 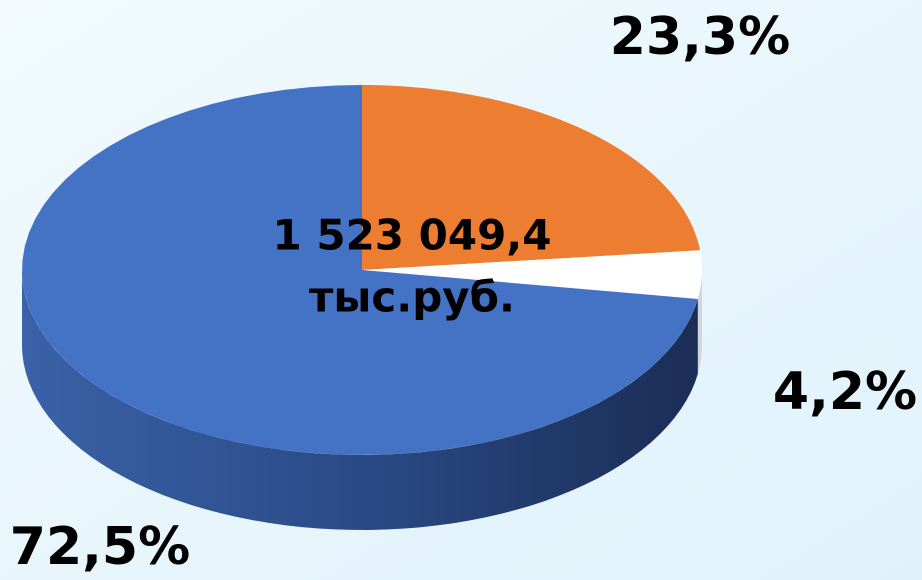 I want to click on center-label: тыс.руб., so click(x=412, y=297).